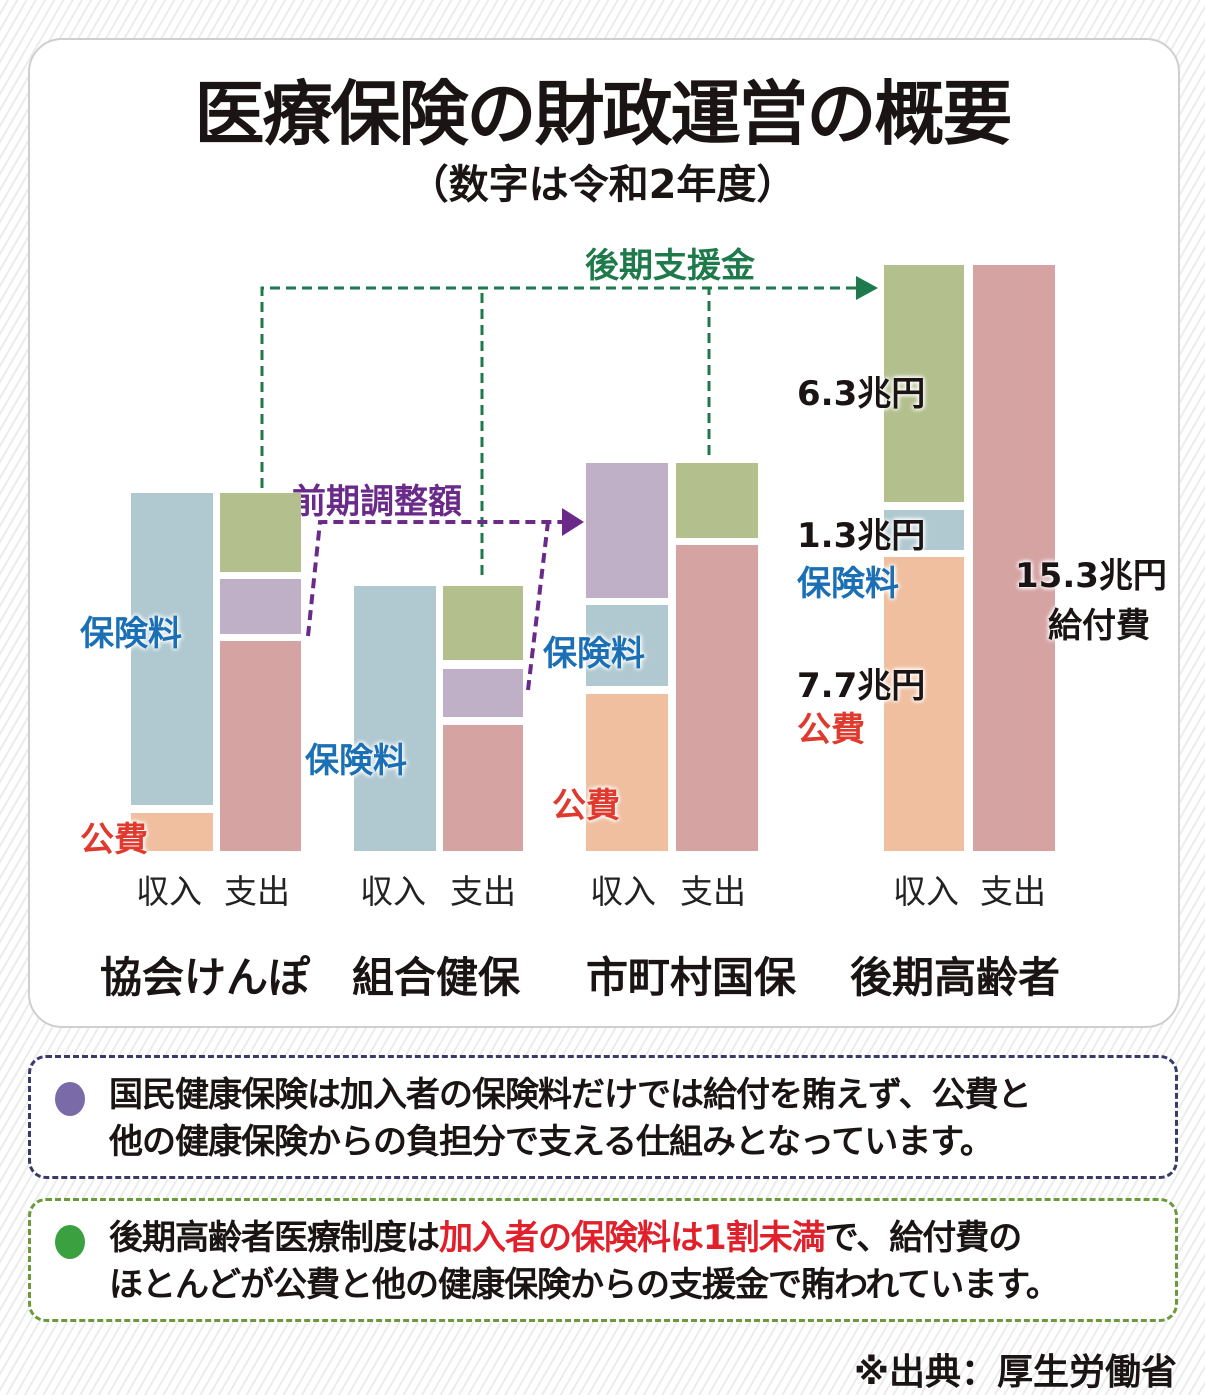 The height and width of the screenshot is (1395, 1205). I want to click on elderly-benefit-label: 給付費, so click(1099, 626).